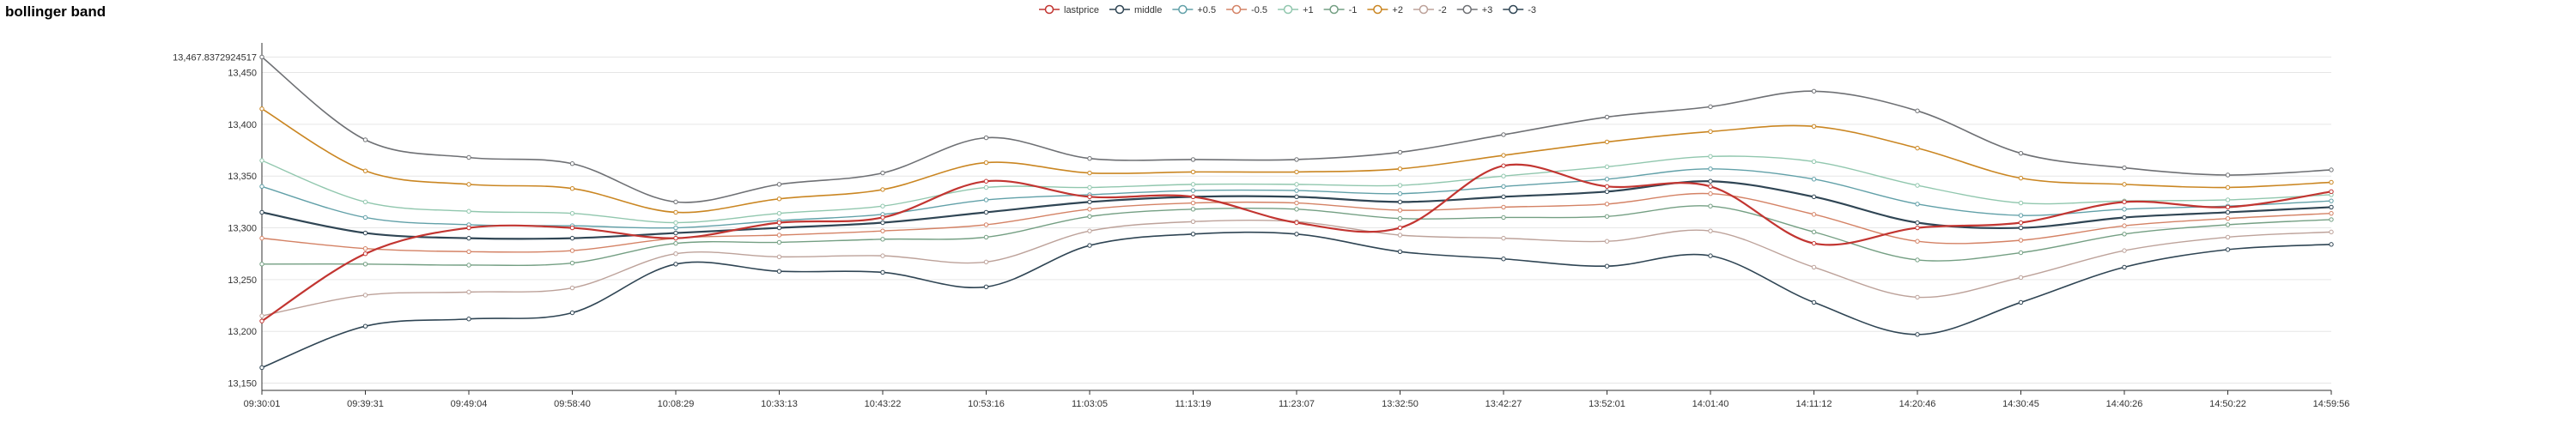 The width and height of the screenshot is (2576, 429). Describe the element at coordinates (572, 404) in the screenshot. I see `x-tick-label: 09:58:40` at that location.